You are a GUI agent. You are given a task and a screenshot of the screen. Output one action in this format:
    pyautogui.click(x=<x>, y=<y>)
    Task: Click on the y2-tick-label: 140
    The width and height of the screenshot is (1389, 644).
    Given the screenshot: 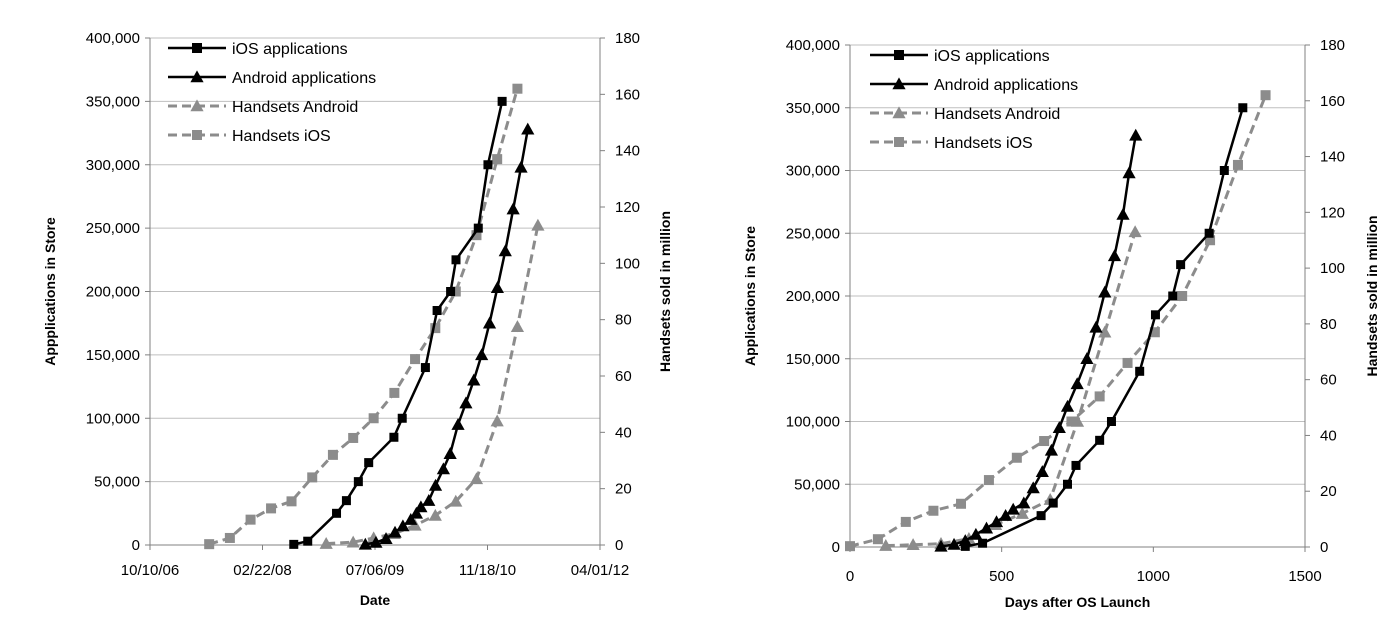 What is the action you would take?
    pyautogui.click(x=1332, y=157)
    